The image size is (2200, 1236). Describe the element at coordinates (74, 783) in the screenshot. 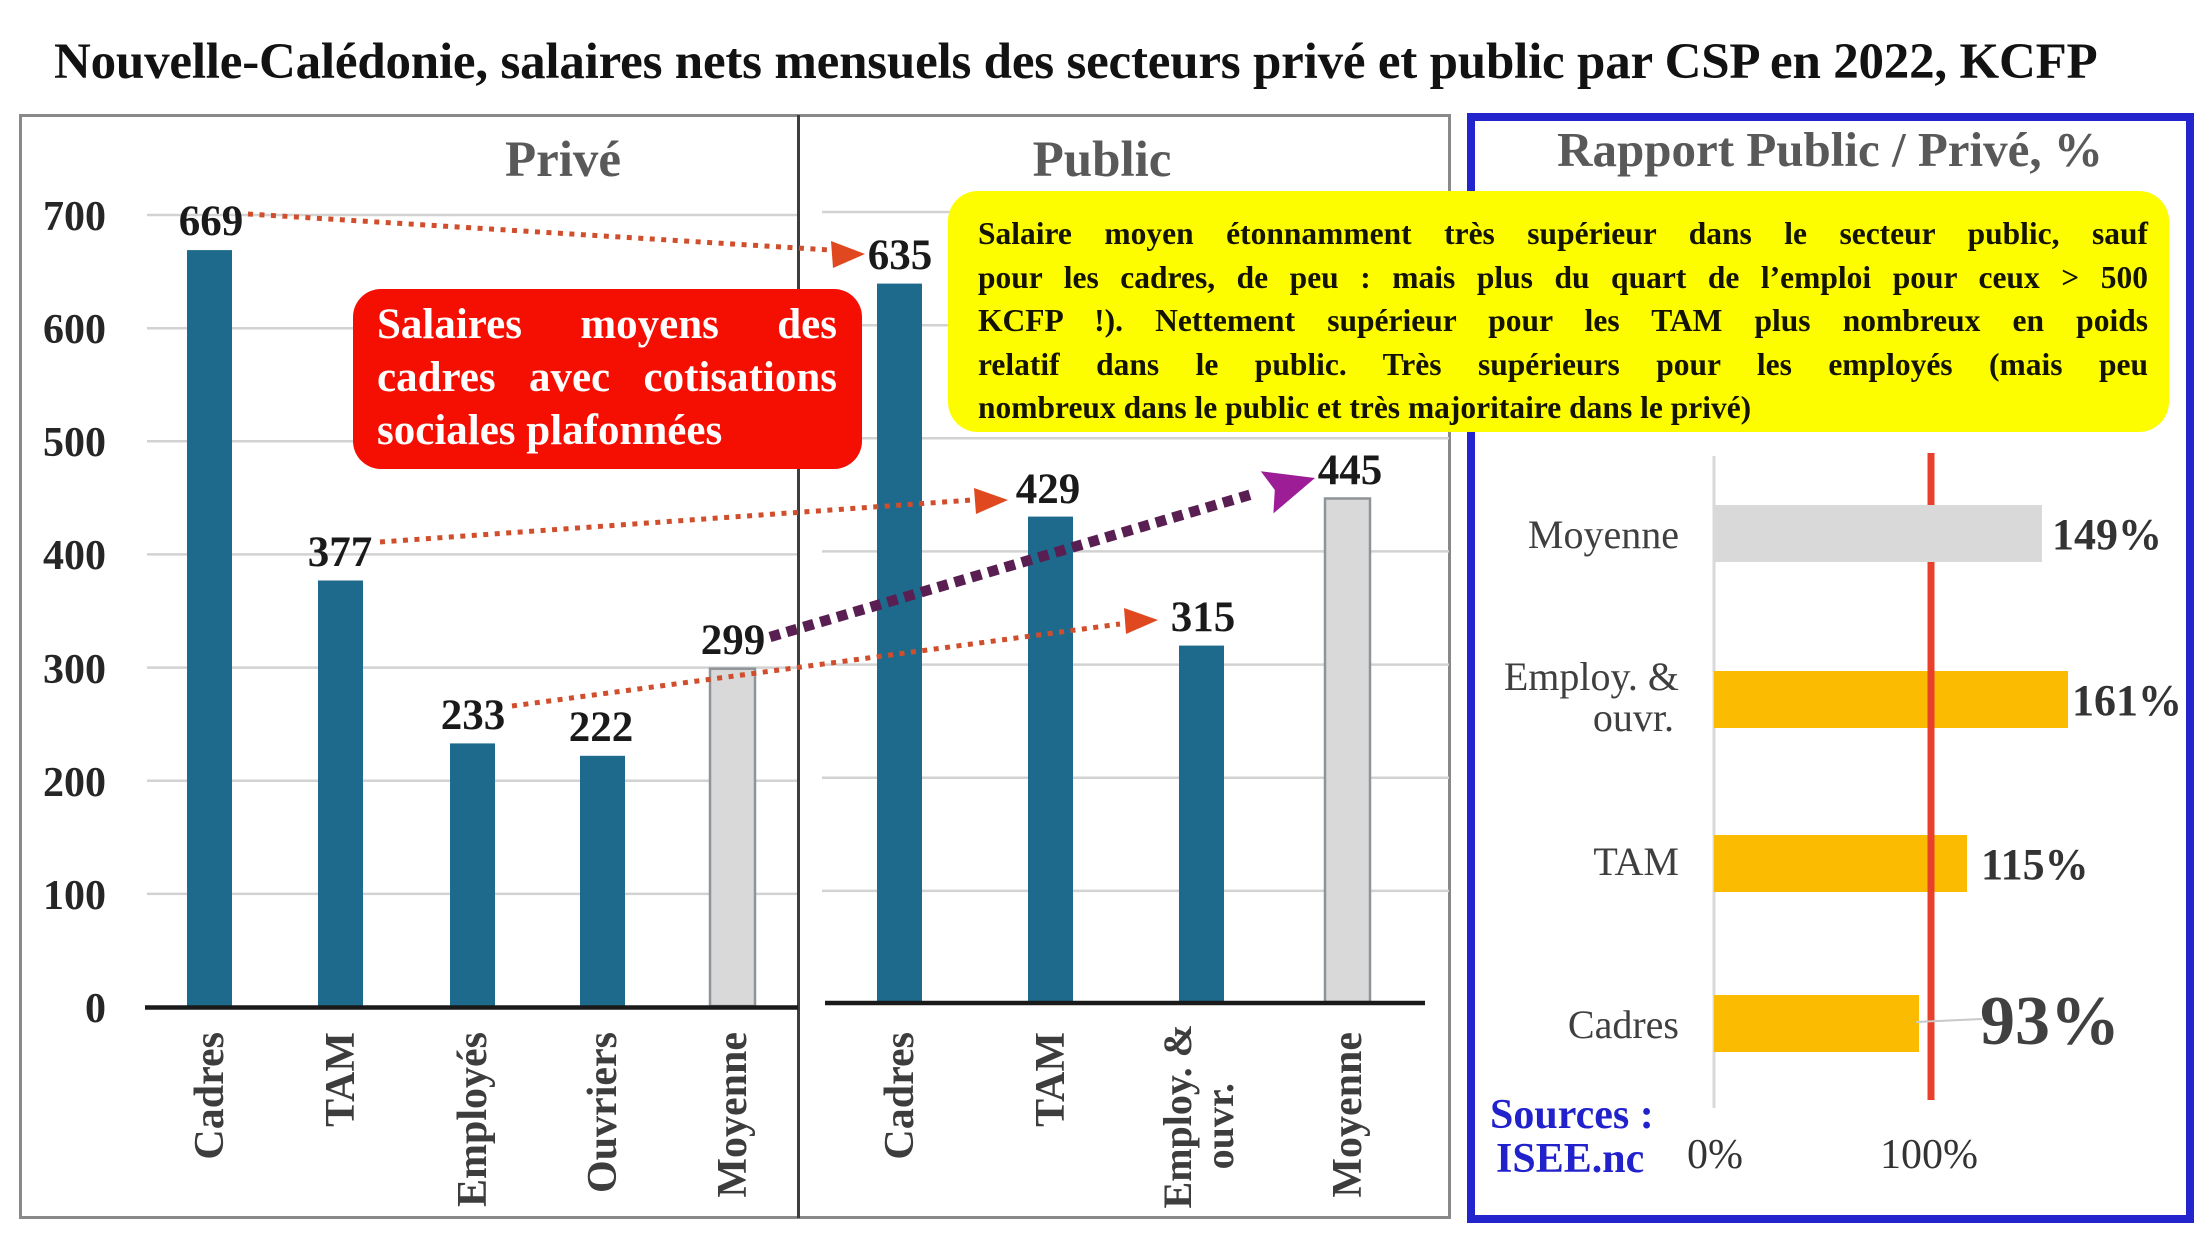

I see `svg-text: 200` at that location.